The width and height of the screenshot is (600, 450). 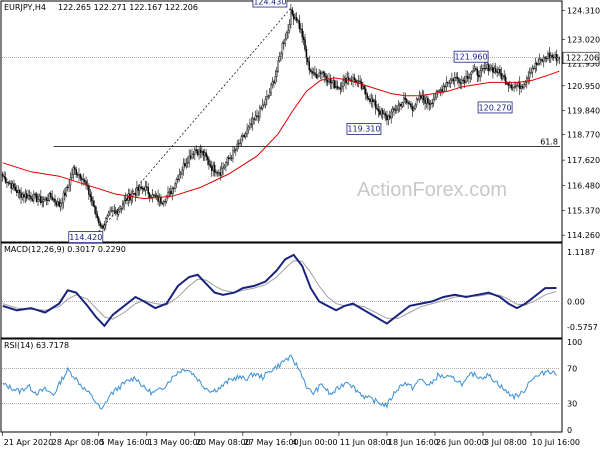 I want to click on rsi-tick-label: 100, so click(x=574, y=342).